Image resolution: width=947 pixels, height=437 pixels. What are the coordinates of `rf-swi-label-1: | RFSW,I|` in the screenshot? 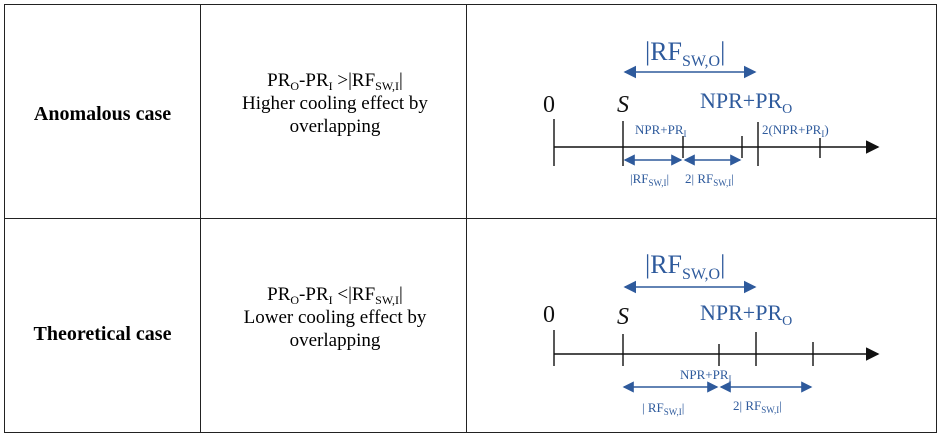 It's located at (663, 408).